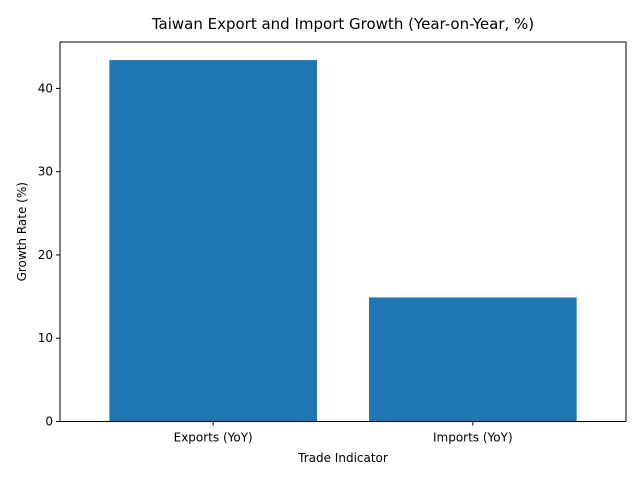  I want to click on y-axis-label: Growth Rate (%), so click(22, 231).